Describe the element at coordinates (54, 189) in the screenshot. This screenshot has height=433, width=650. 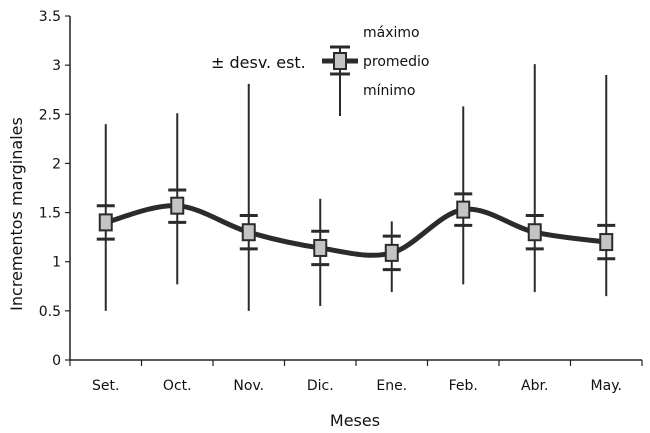
I see `y-axis-ticks: 0 0.5 1 1.5 2 2.5 3 3.5` at that location.